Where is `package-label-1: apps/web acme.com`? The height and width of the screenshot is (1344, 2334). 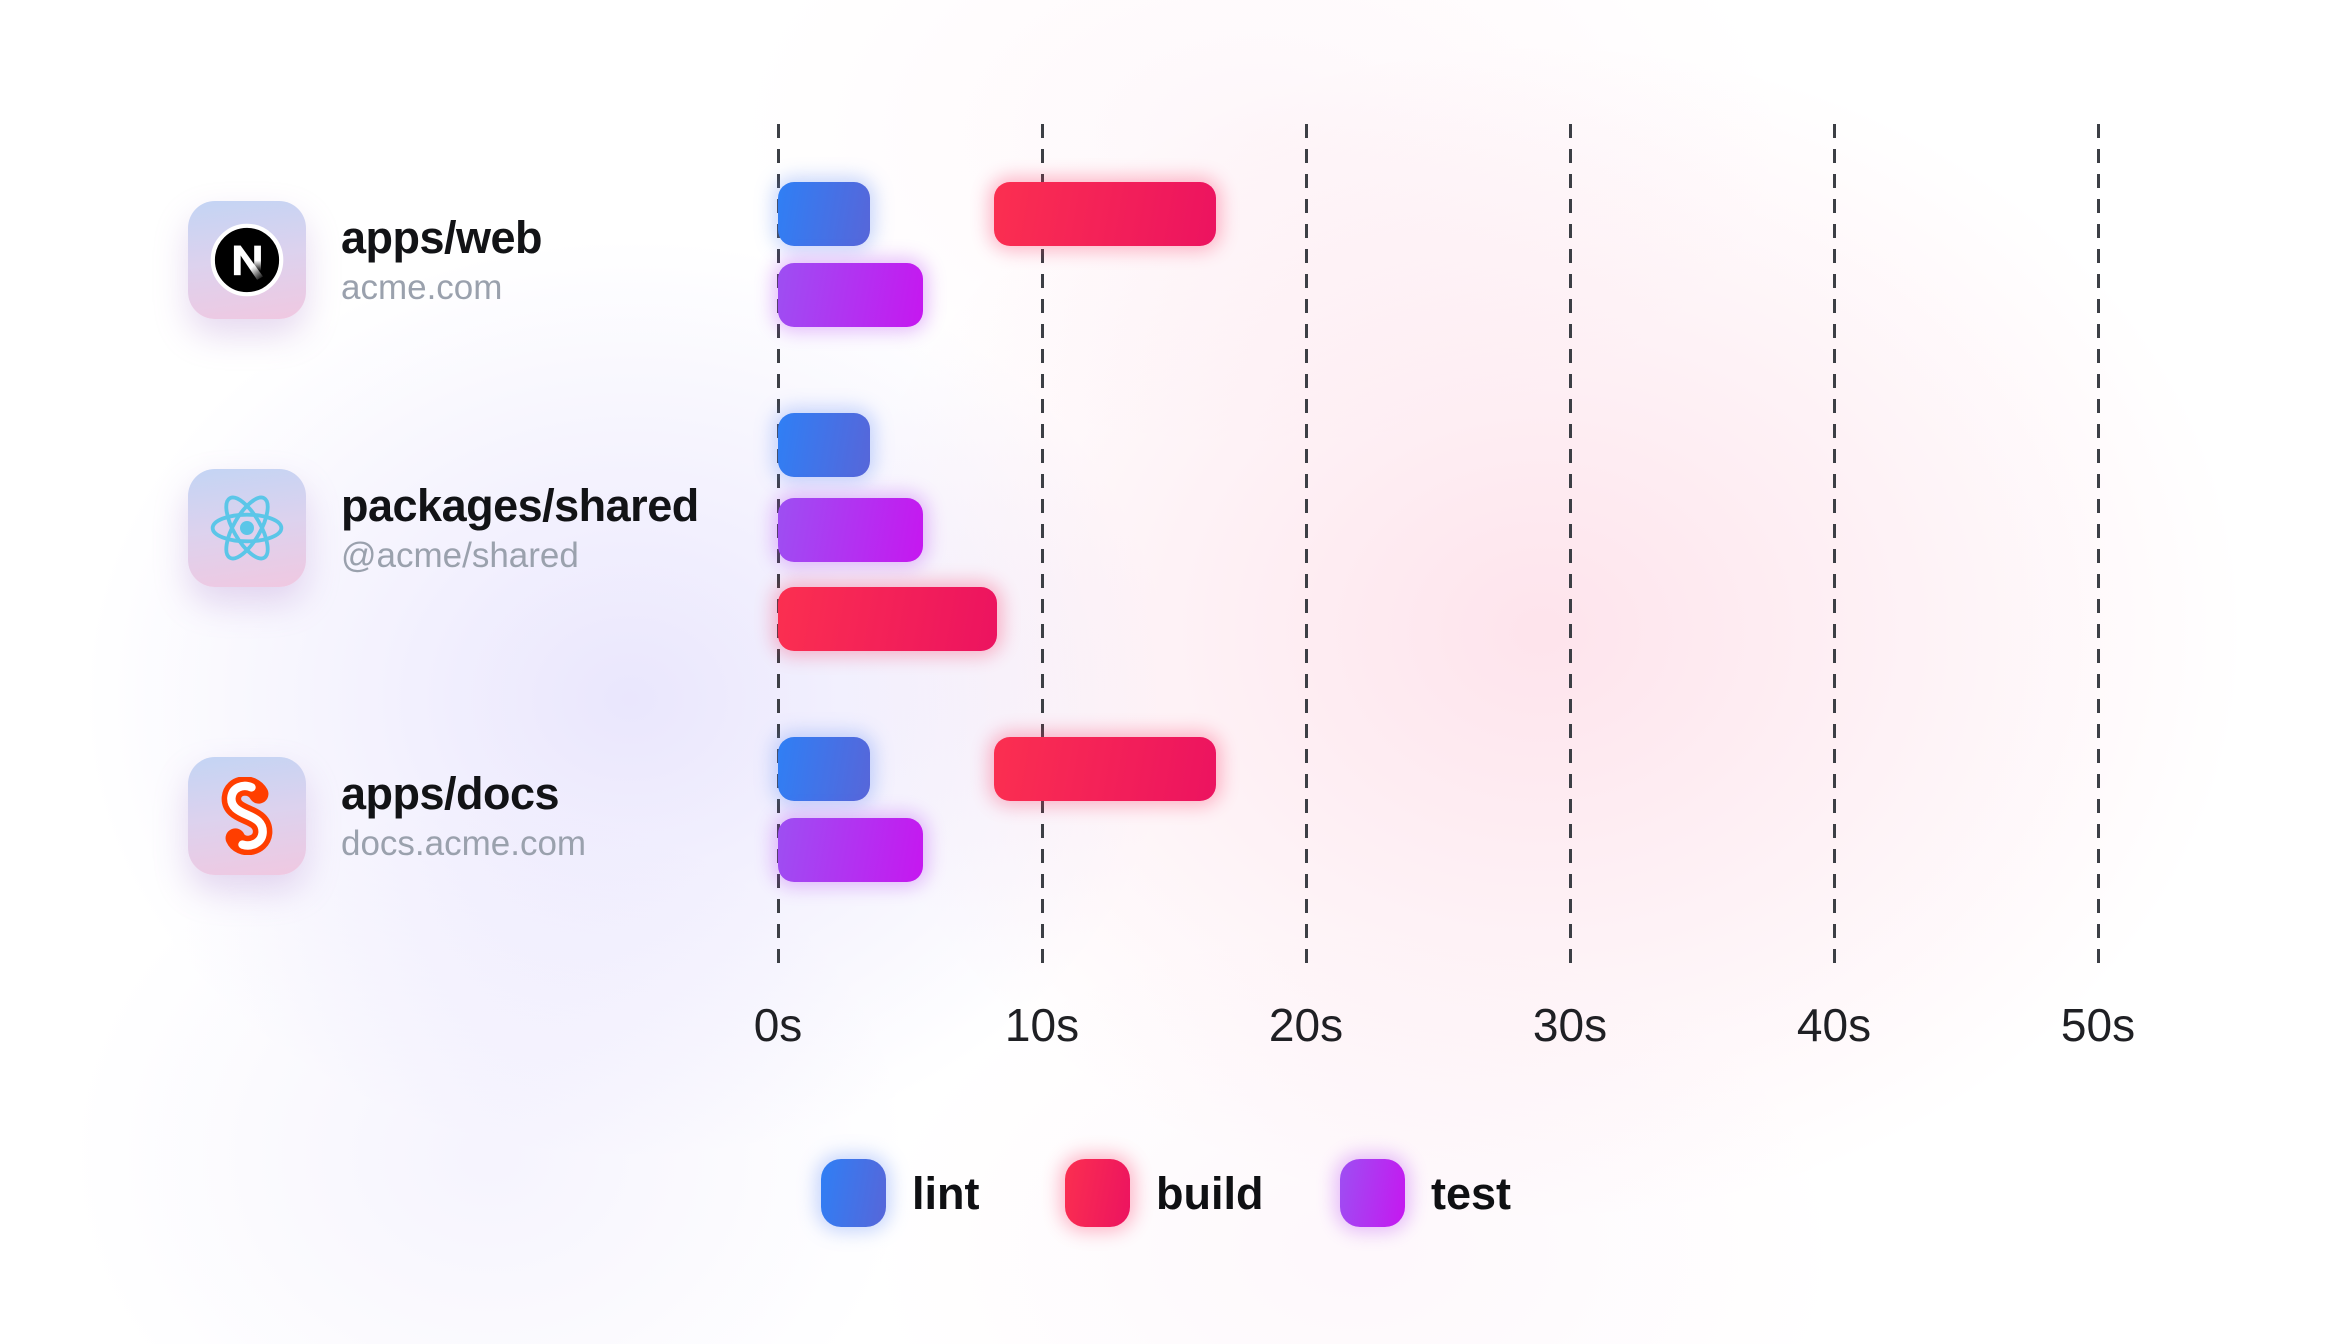
package-label-1: apps/web acme.com is located at coordinates (442, 260).